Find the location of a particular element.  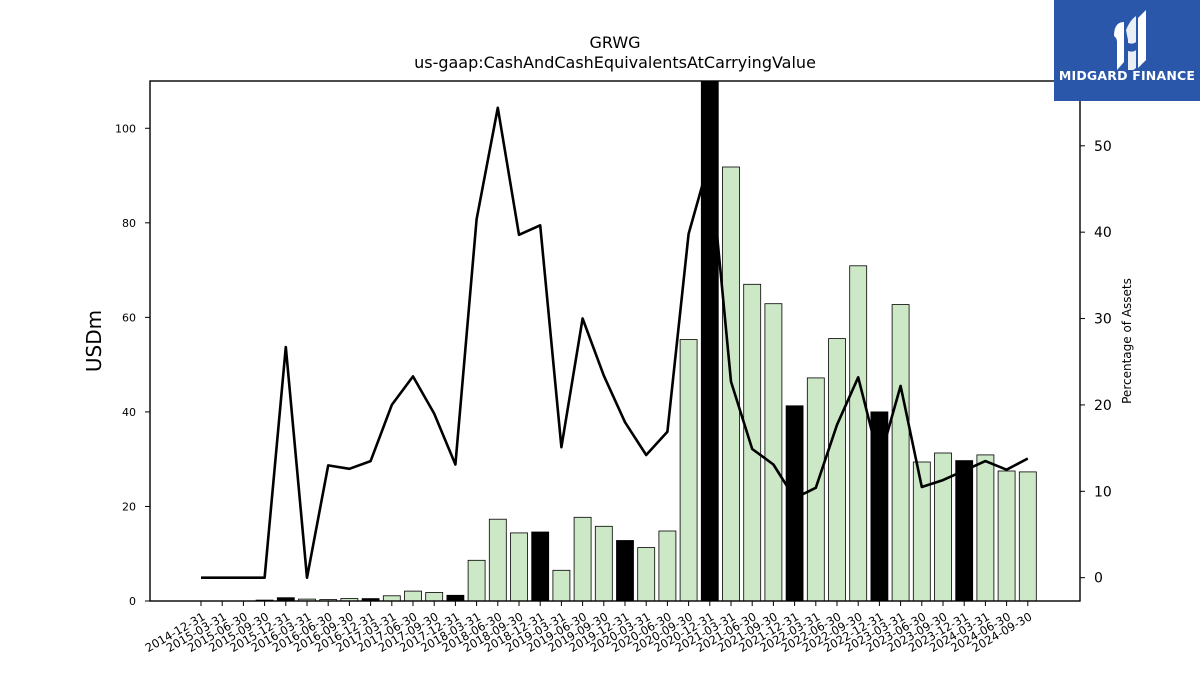

y2-tick-label: 20 is located at coordinates (1103, 406).